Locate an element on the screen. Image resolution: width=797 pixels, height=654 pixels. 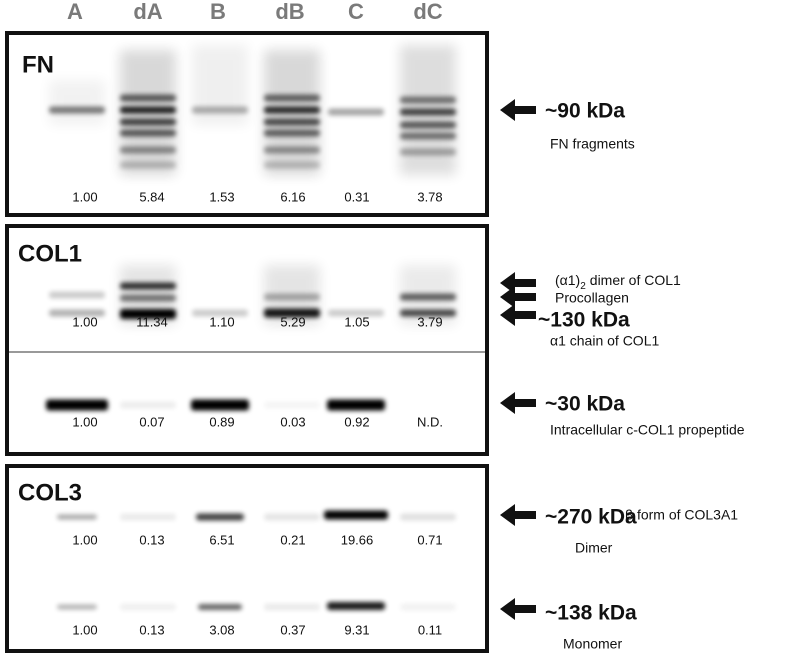
quant-value: 3.08 is located at coordinates (221, 629).